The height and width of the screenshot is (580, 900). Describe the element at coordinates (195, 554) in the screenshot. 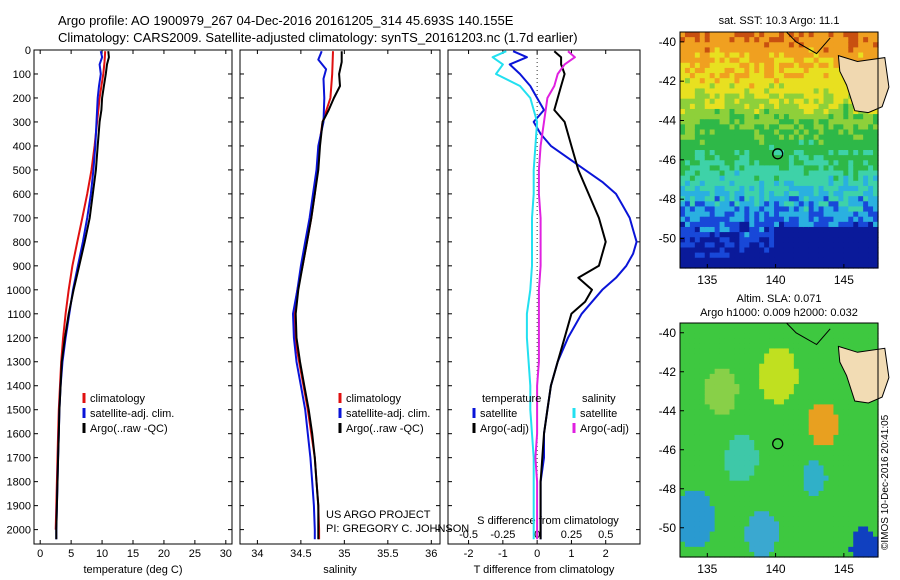

I see `x-tick-label: 25` at that location.